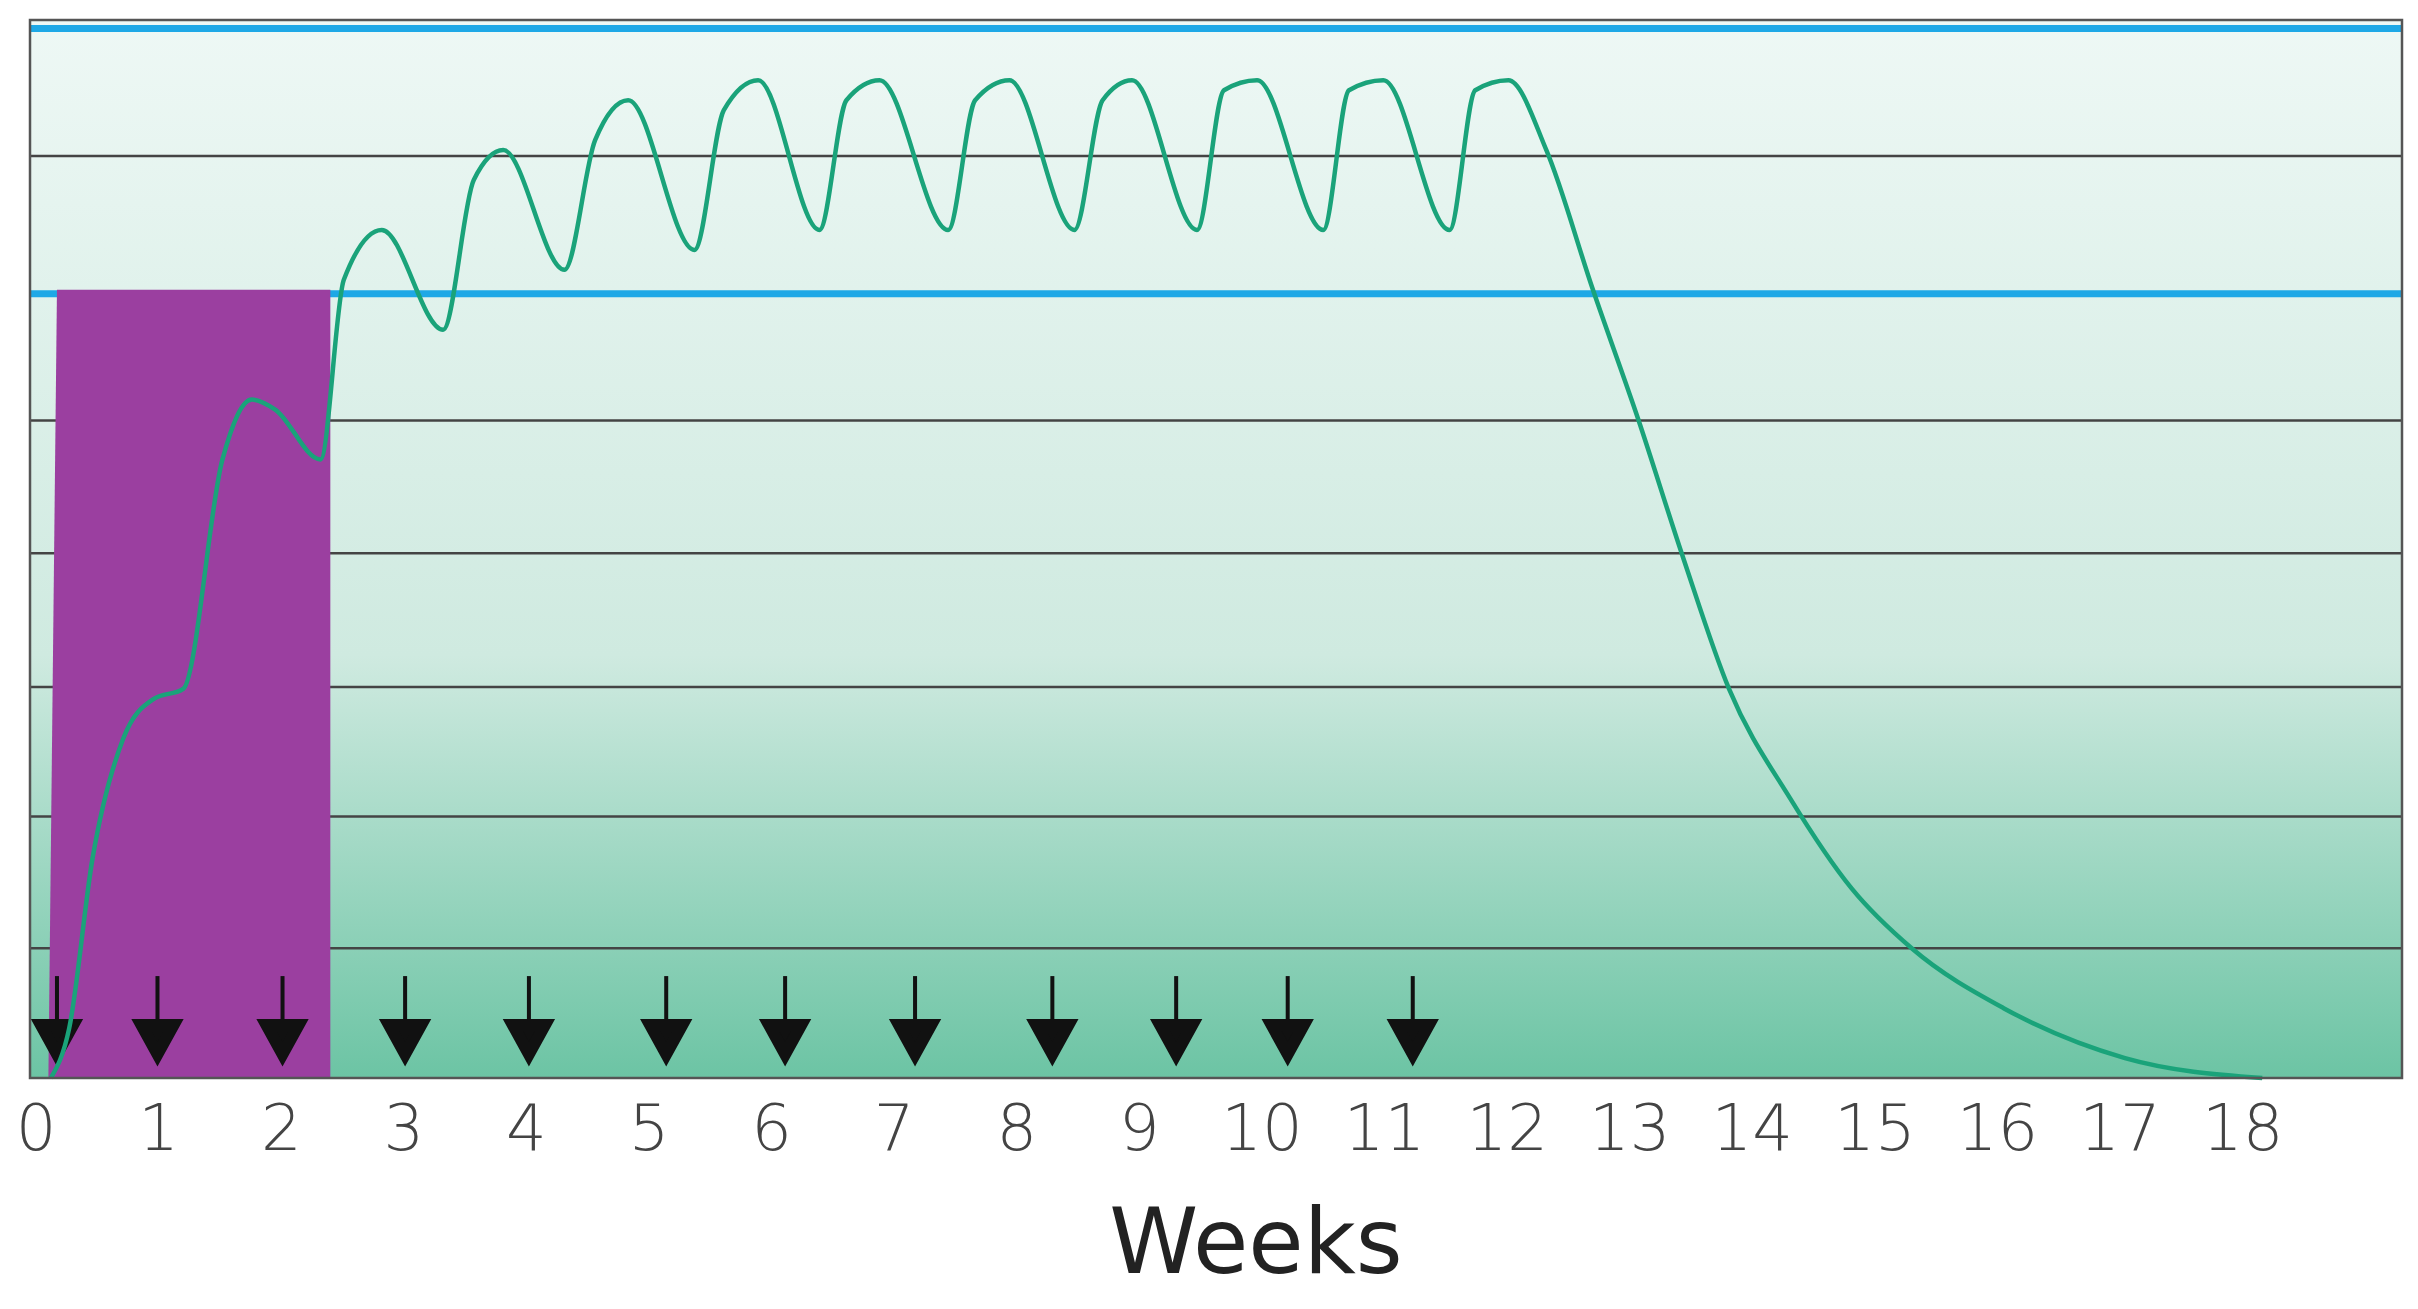 This screenshot has width=2418, height=1309. What do you see at coordinates (1017, 1128) in the screenshot?
I see `x-tick-label: 8` at bounding box center [1017, 1128].